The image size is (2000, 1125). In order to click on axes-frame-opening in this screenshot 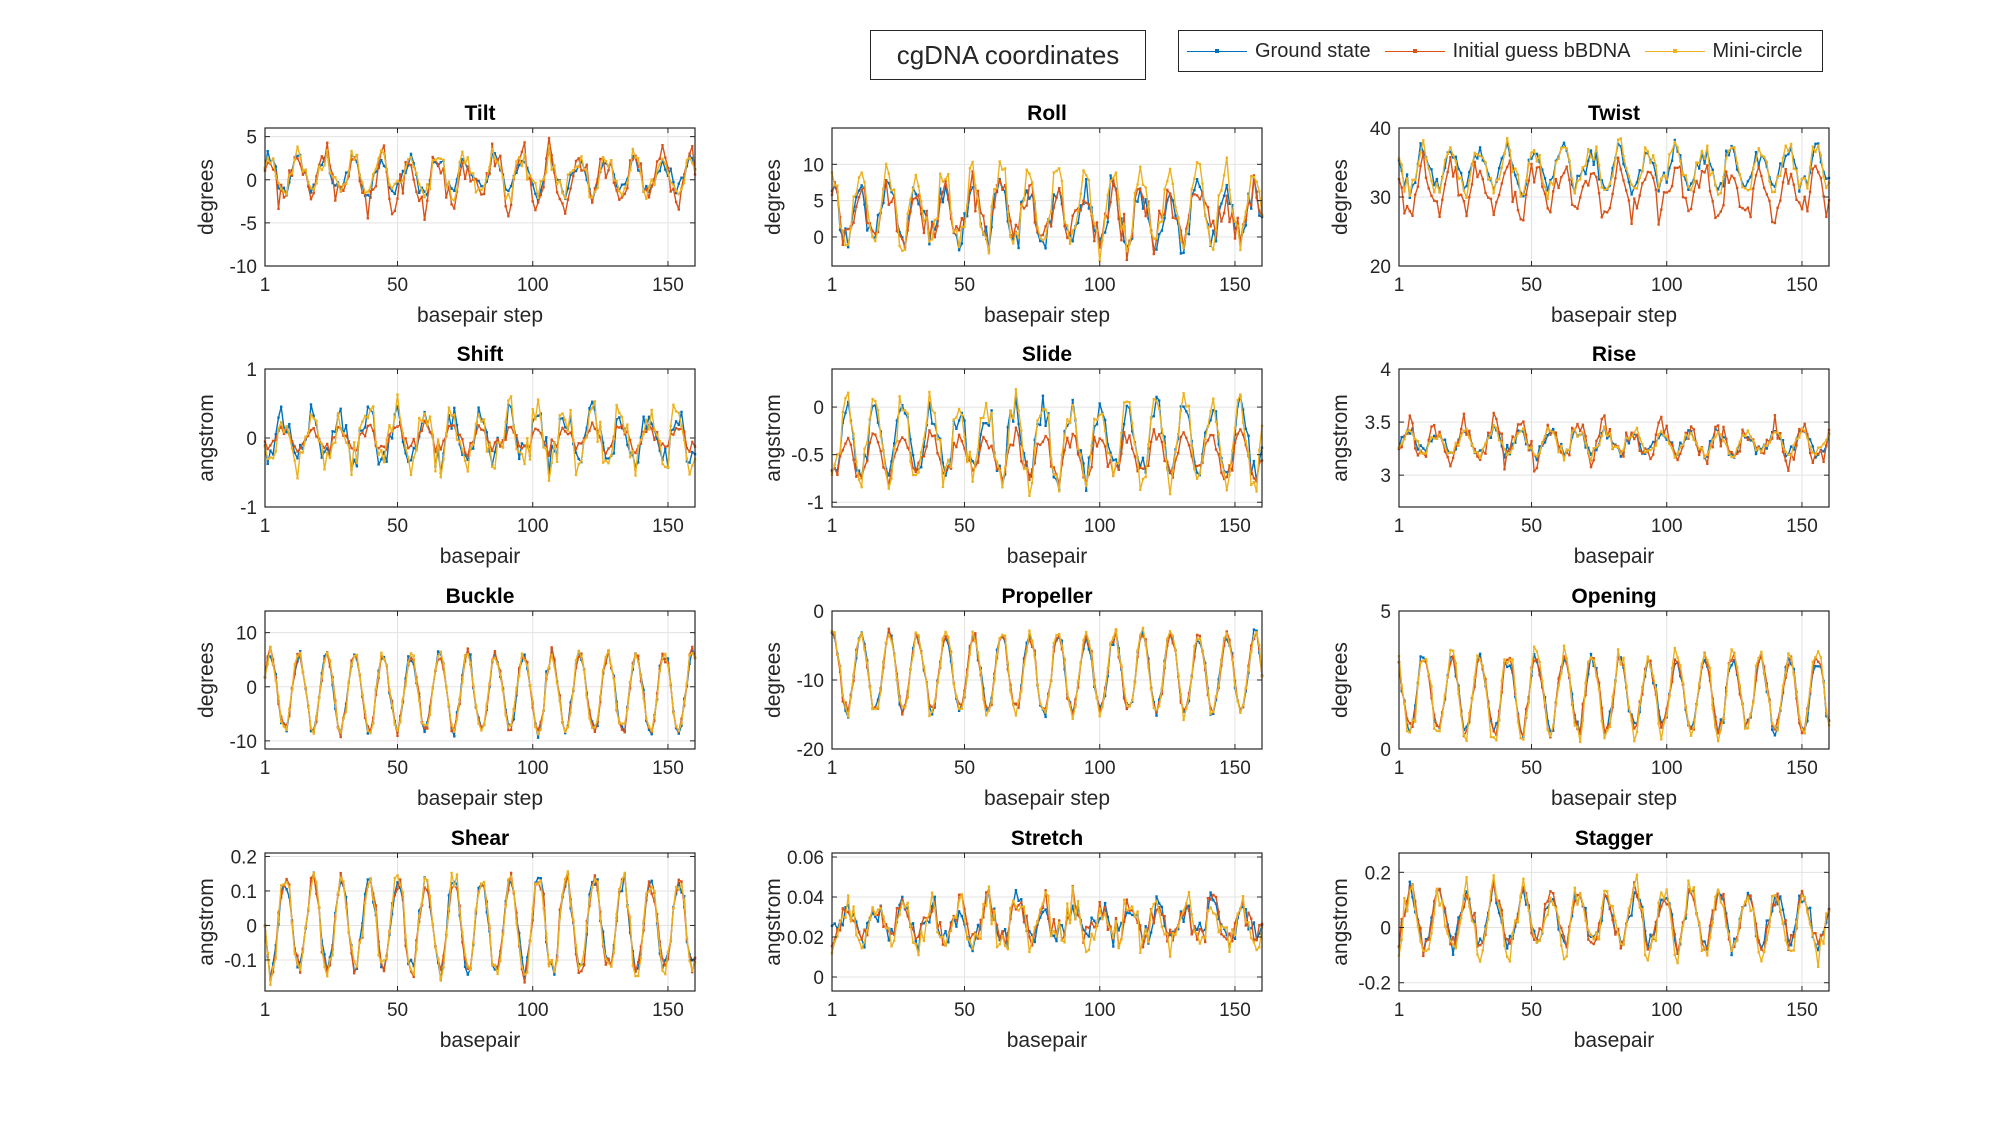, I will do `click(1614, 680)`.